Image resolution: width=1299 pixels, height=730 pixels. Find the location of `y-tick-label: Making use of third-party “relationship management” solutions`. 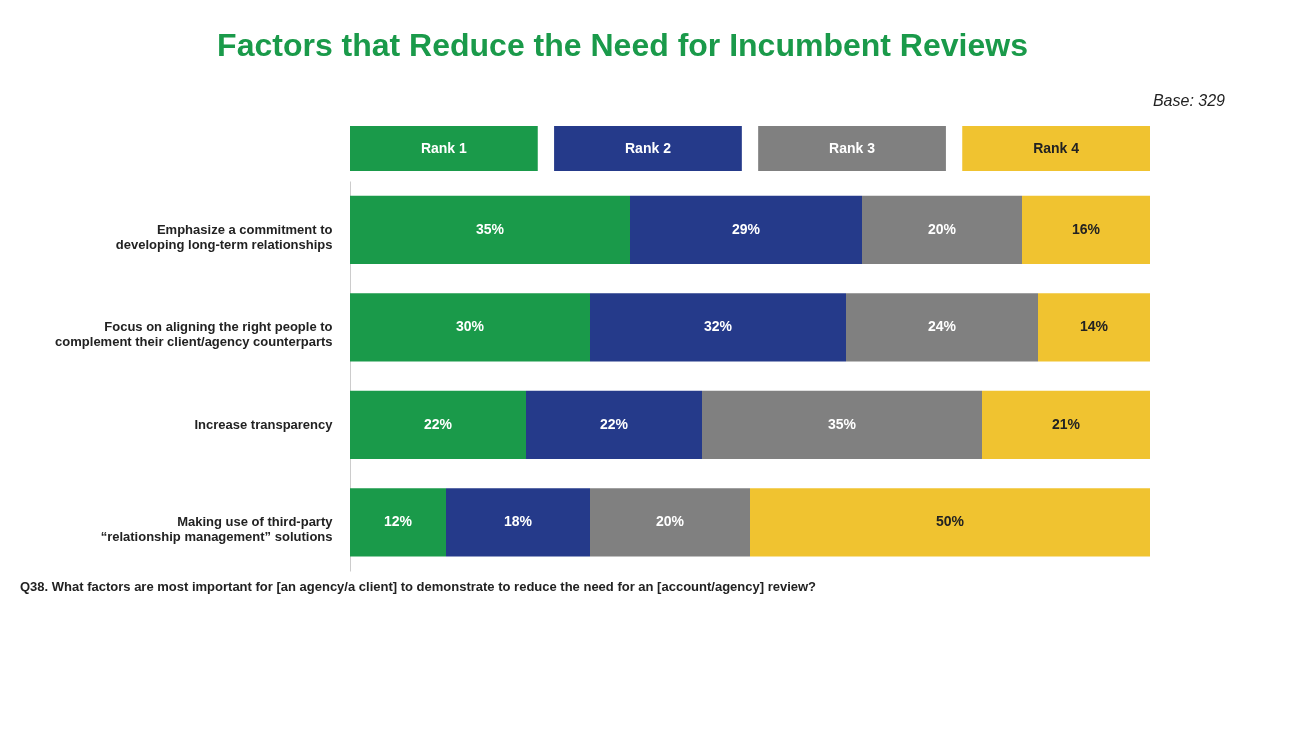

y-tick-label: Making use of third-party “relationship management” solutions is located at coordinates (217, 529).